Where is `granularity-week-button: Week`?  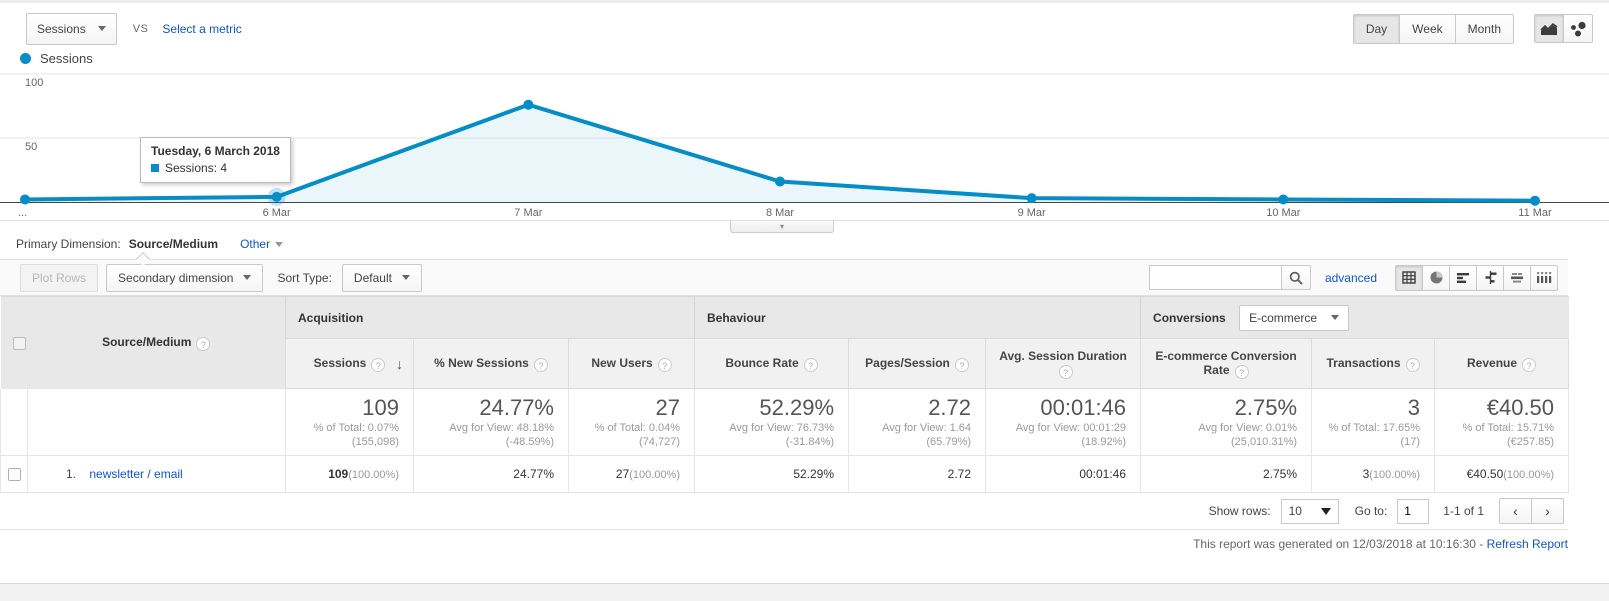 granularity-week-button: Week is located at coordinates (1427, 28).